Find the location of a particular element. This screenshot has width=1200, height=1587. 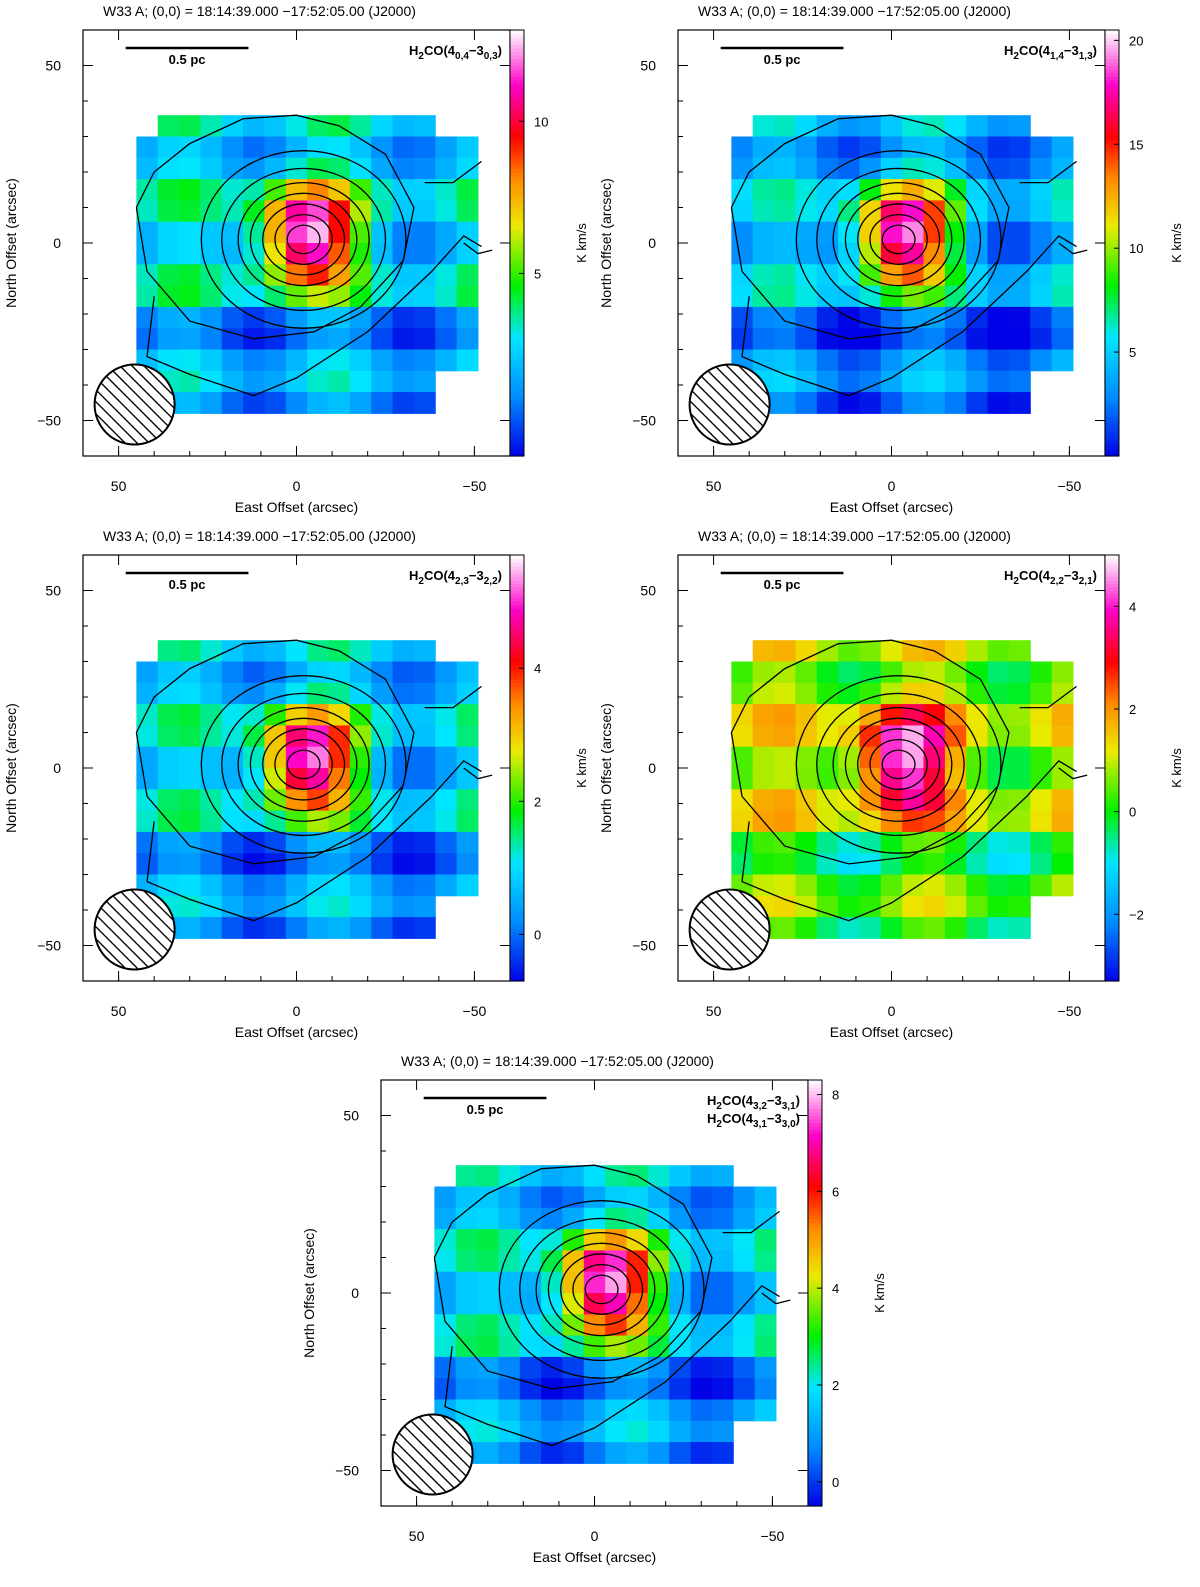

beam-outline is located at coordinates (134, 404).